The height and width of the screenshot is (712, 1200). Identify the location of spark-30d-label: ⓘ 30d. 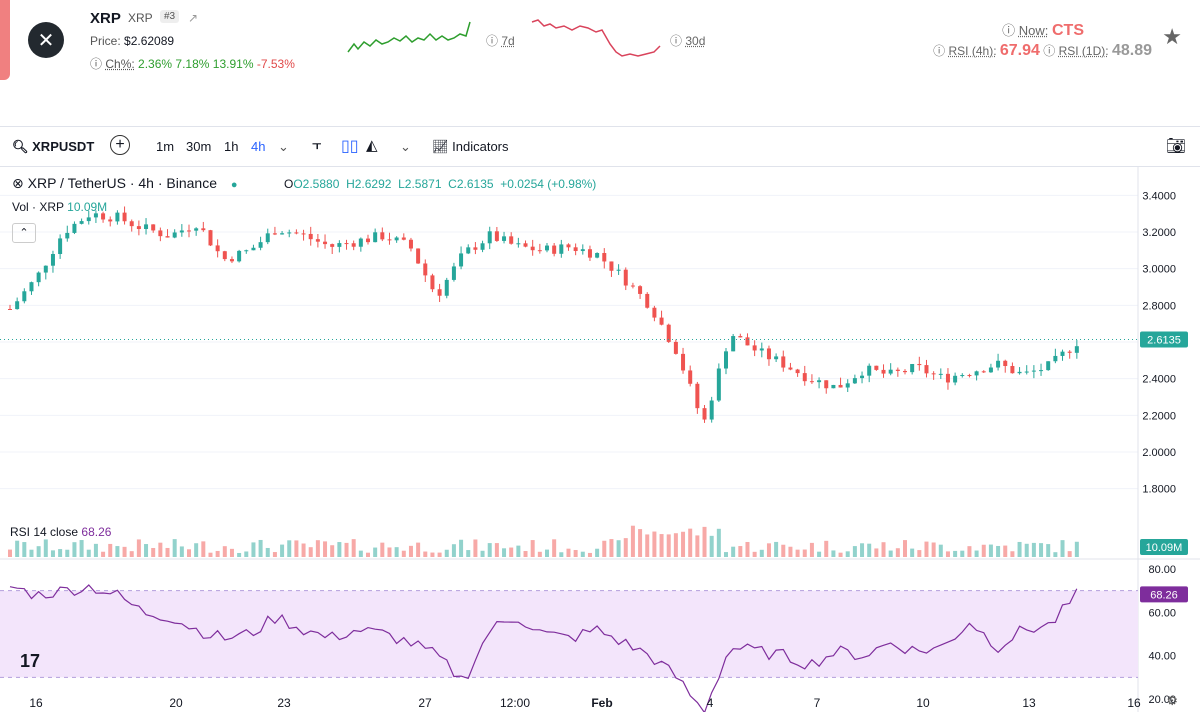
(688, 41).